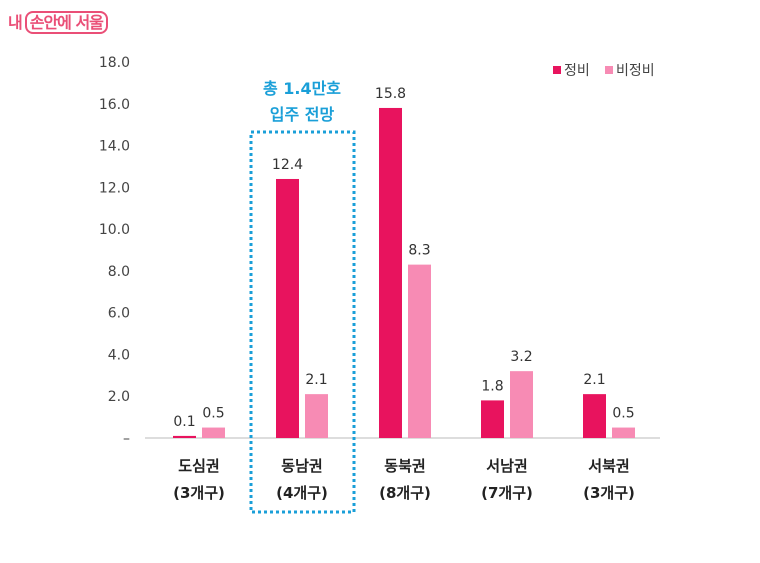 The height and width of the screenshot is (563, 760). What do you see at coordinates (419, 251) in the screenshot?
I see `data-label: 8.3` at bounding box center [419, 251].